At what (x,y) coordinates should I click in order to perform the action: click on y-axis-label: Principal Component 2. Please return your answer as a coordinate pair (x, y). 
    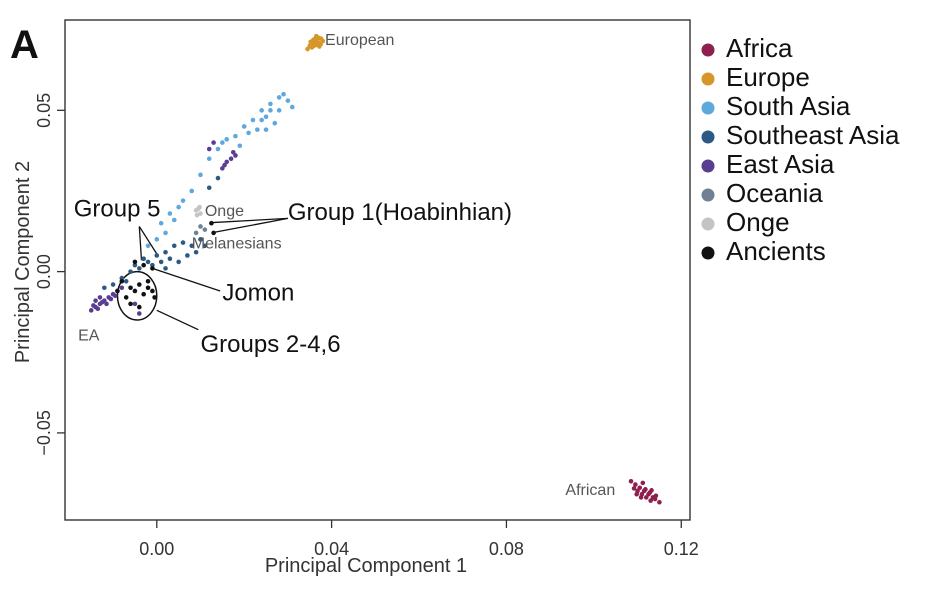
    Looking at the image, I should click on (23, 262).